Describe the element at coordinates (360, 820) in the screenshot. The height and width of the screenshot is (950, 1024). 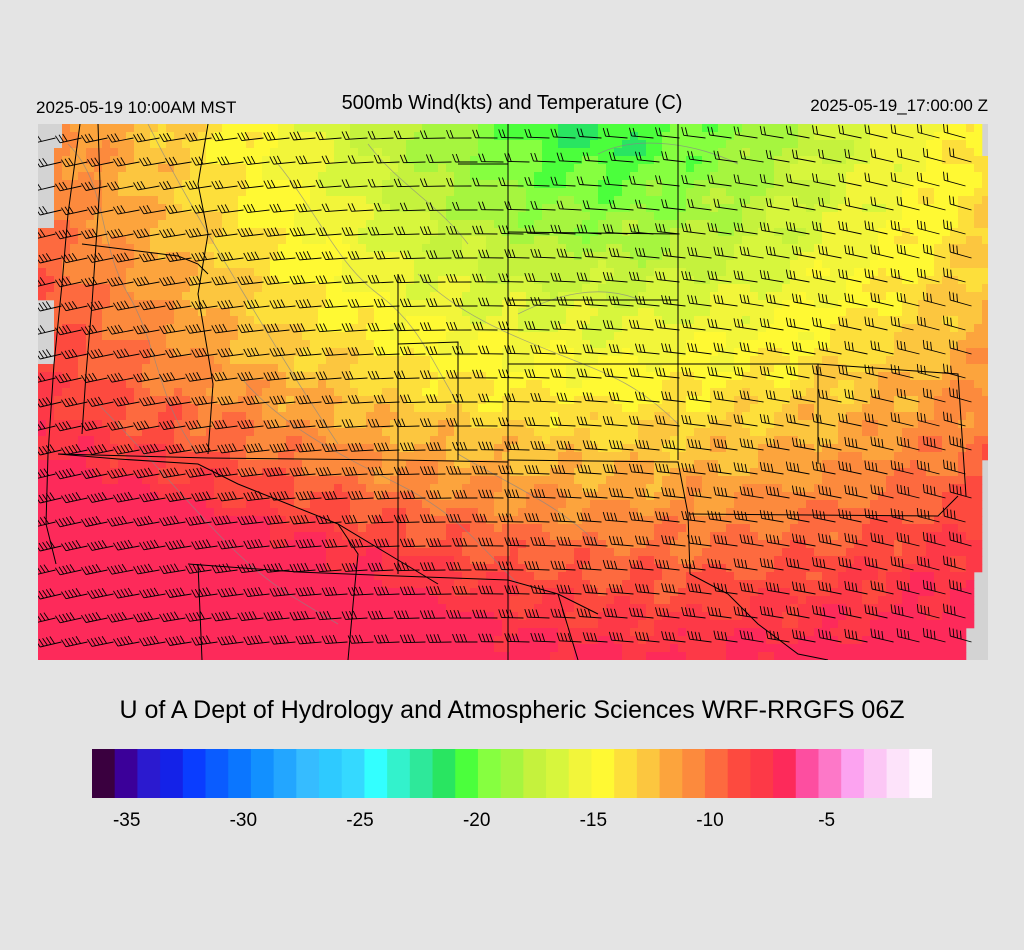
I see `colorbar-tick-label: -25` at that location.